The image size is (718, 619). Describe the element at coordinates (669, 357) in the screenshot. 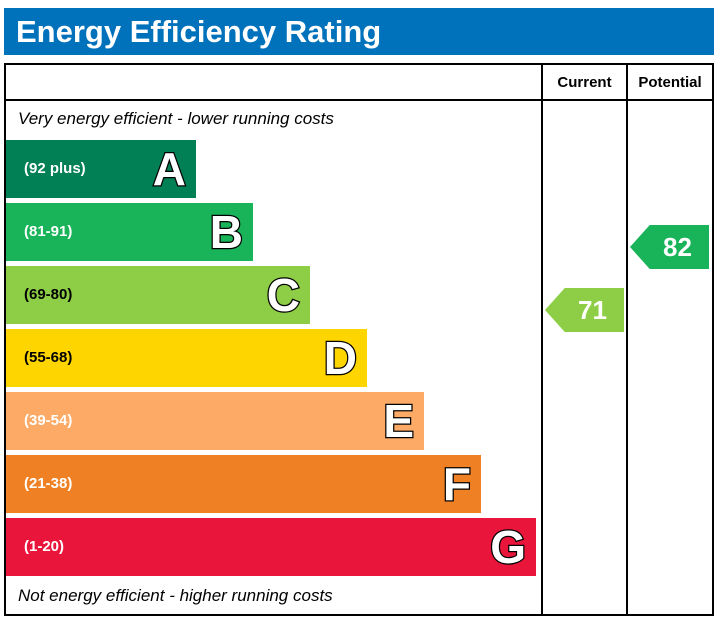

I see `potential-rating-column: 82` at that location.